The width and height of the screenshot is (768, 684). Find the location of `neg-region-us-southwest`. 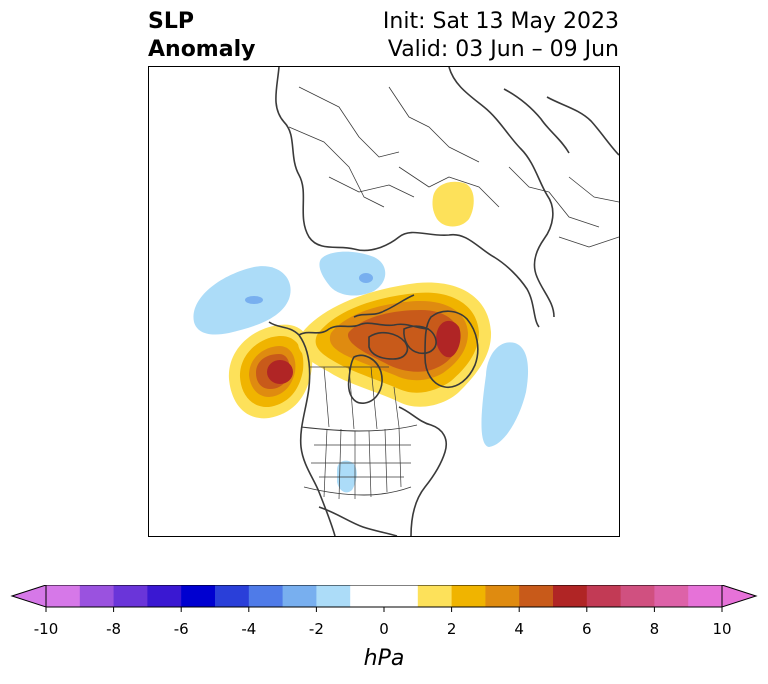

neg-region-us-southwest is located at coordinates (347, 476).